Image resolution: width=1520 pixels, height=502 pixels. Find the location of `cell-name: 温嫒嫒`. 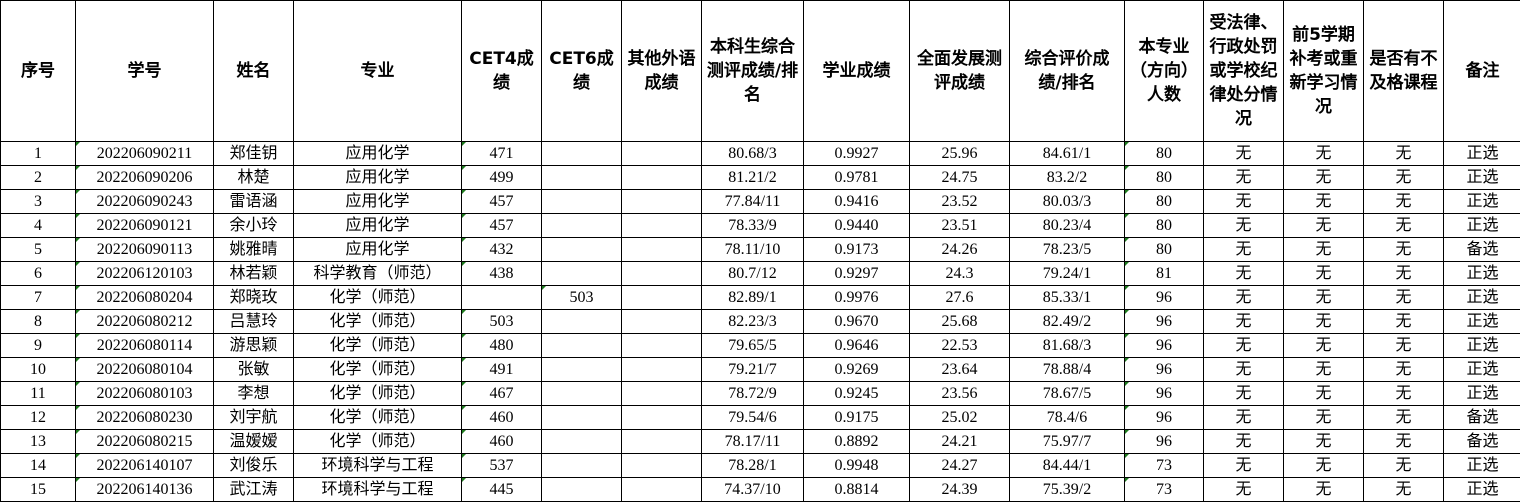

cell-name: 温嫒嫒 is located at coordinates (254, 442).